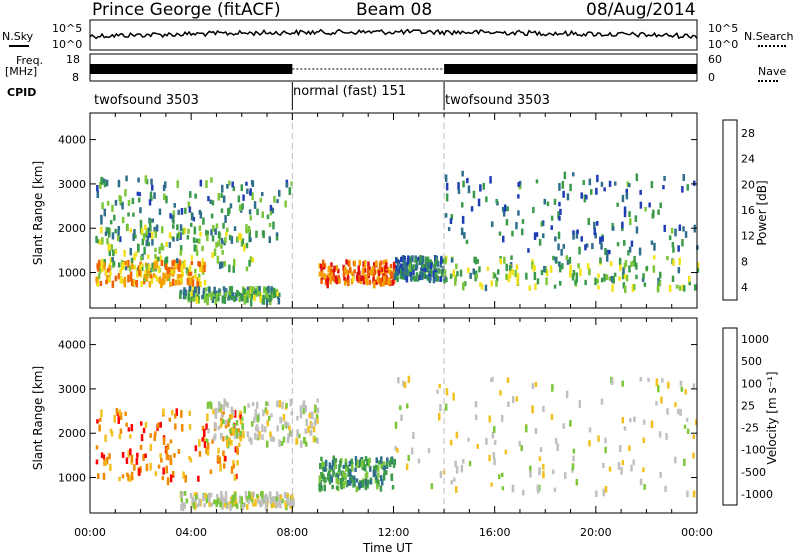  I want to click on nsky-series, so click(393, 34).